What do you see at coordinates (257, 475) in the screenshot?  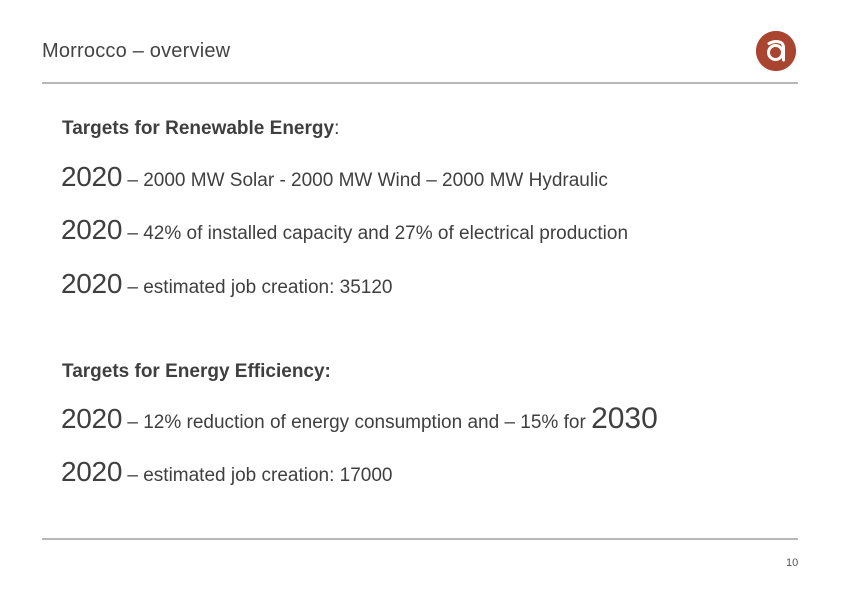 I see `target-text: – estimated job creation: 17000` at bounding box center [257, 475].